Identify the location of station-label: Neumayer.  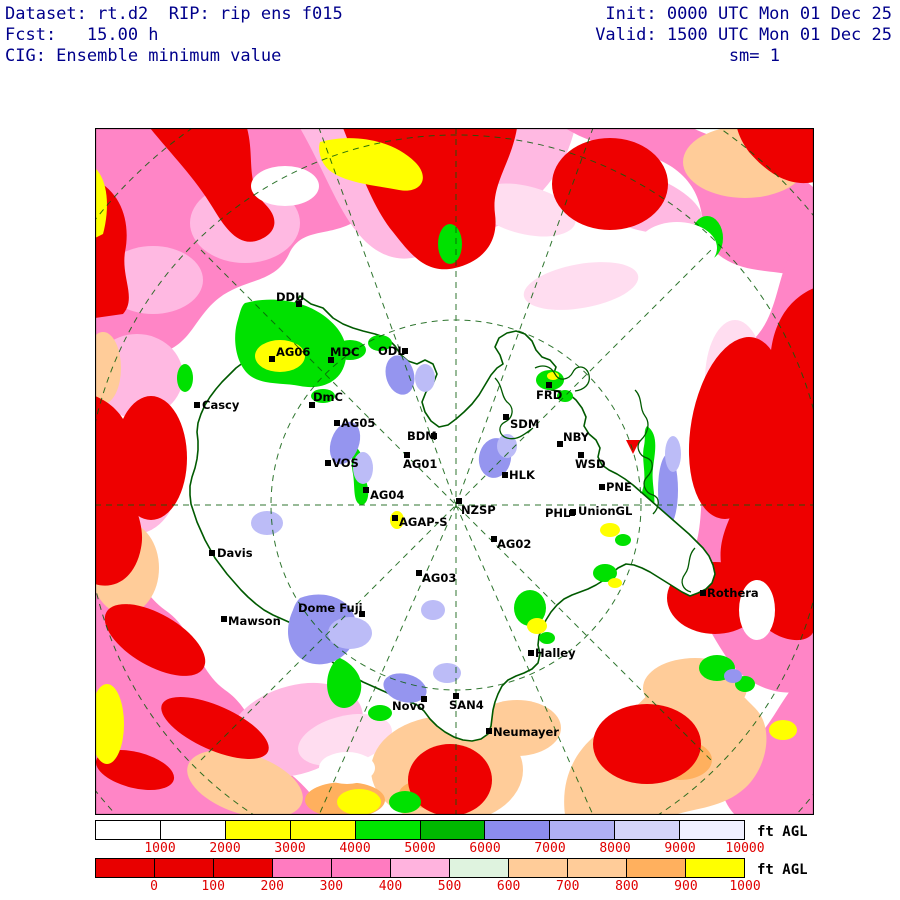
(526, 732).